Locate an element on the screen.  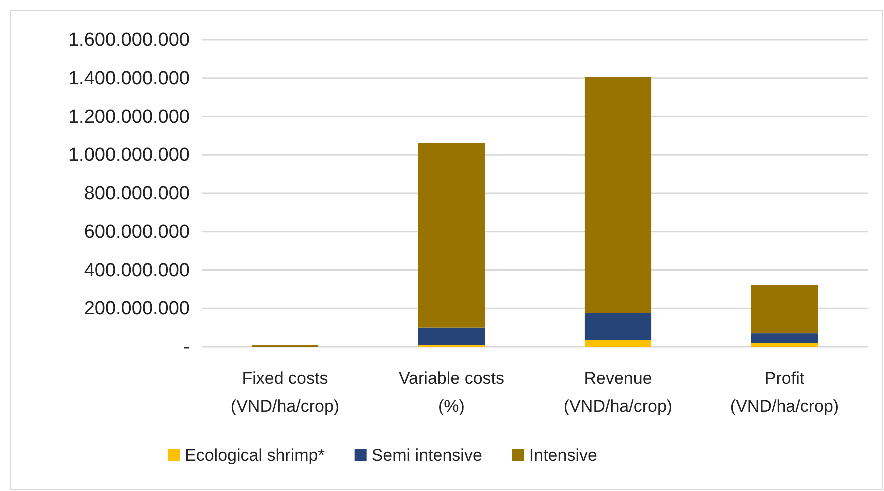
y-tick-label: 1.000.000.000 is located at coordinates (129, 155).